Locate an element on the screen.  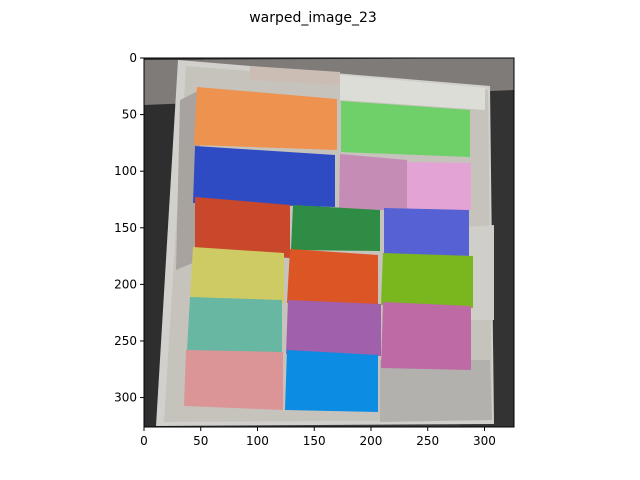
swatch-red-orange is located at coordinates (332, 278).